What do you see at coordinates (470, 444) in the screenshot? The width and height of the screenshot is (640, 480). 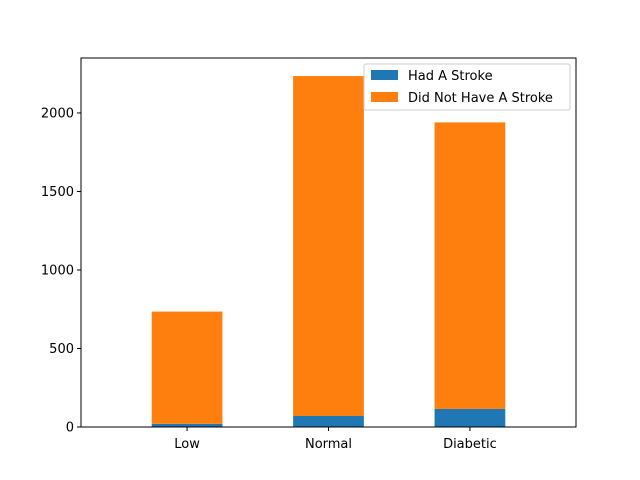 I see `x-tick-label: Diabetic` at bounding box center [470, 444].